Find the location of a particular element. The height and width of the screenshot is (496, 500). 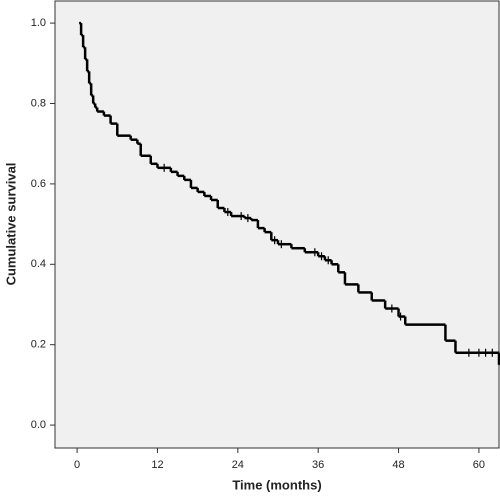

x-tick-label: 60 is located at coordinates (479, 465).